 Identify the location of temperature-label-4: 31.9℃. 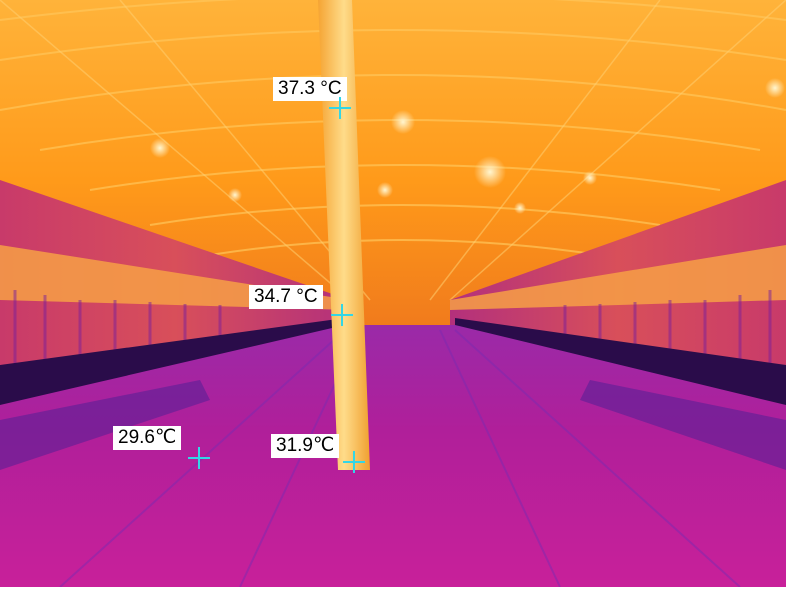
(305, 446).